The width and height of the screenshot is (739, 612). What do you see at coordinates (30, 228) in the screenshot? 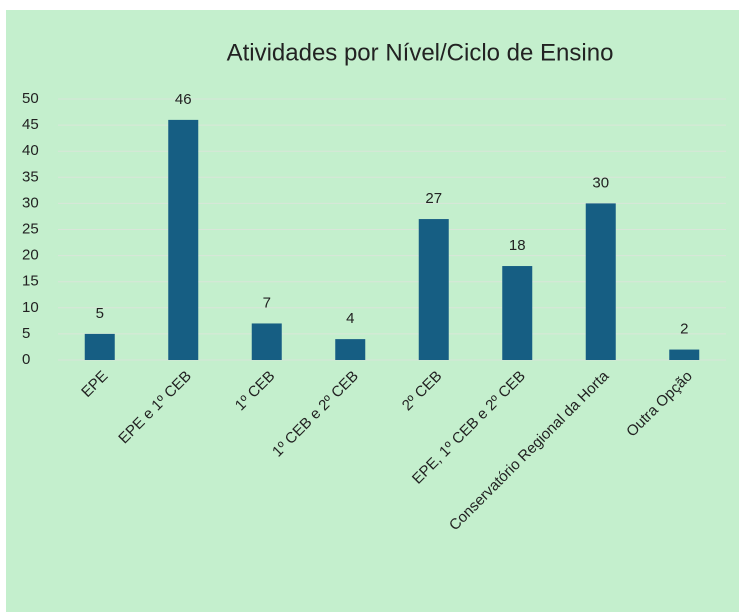
I see `y-tick-label: 25` at bounding box center [30, 228].